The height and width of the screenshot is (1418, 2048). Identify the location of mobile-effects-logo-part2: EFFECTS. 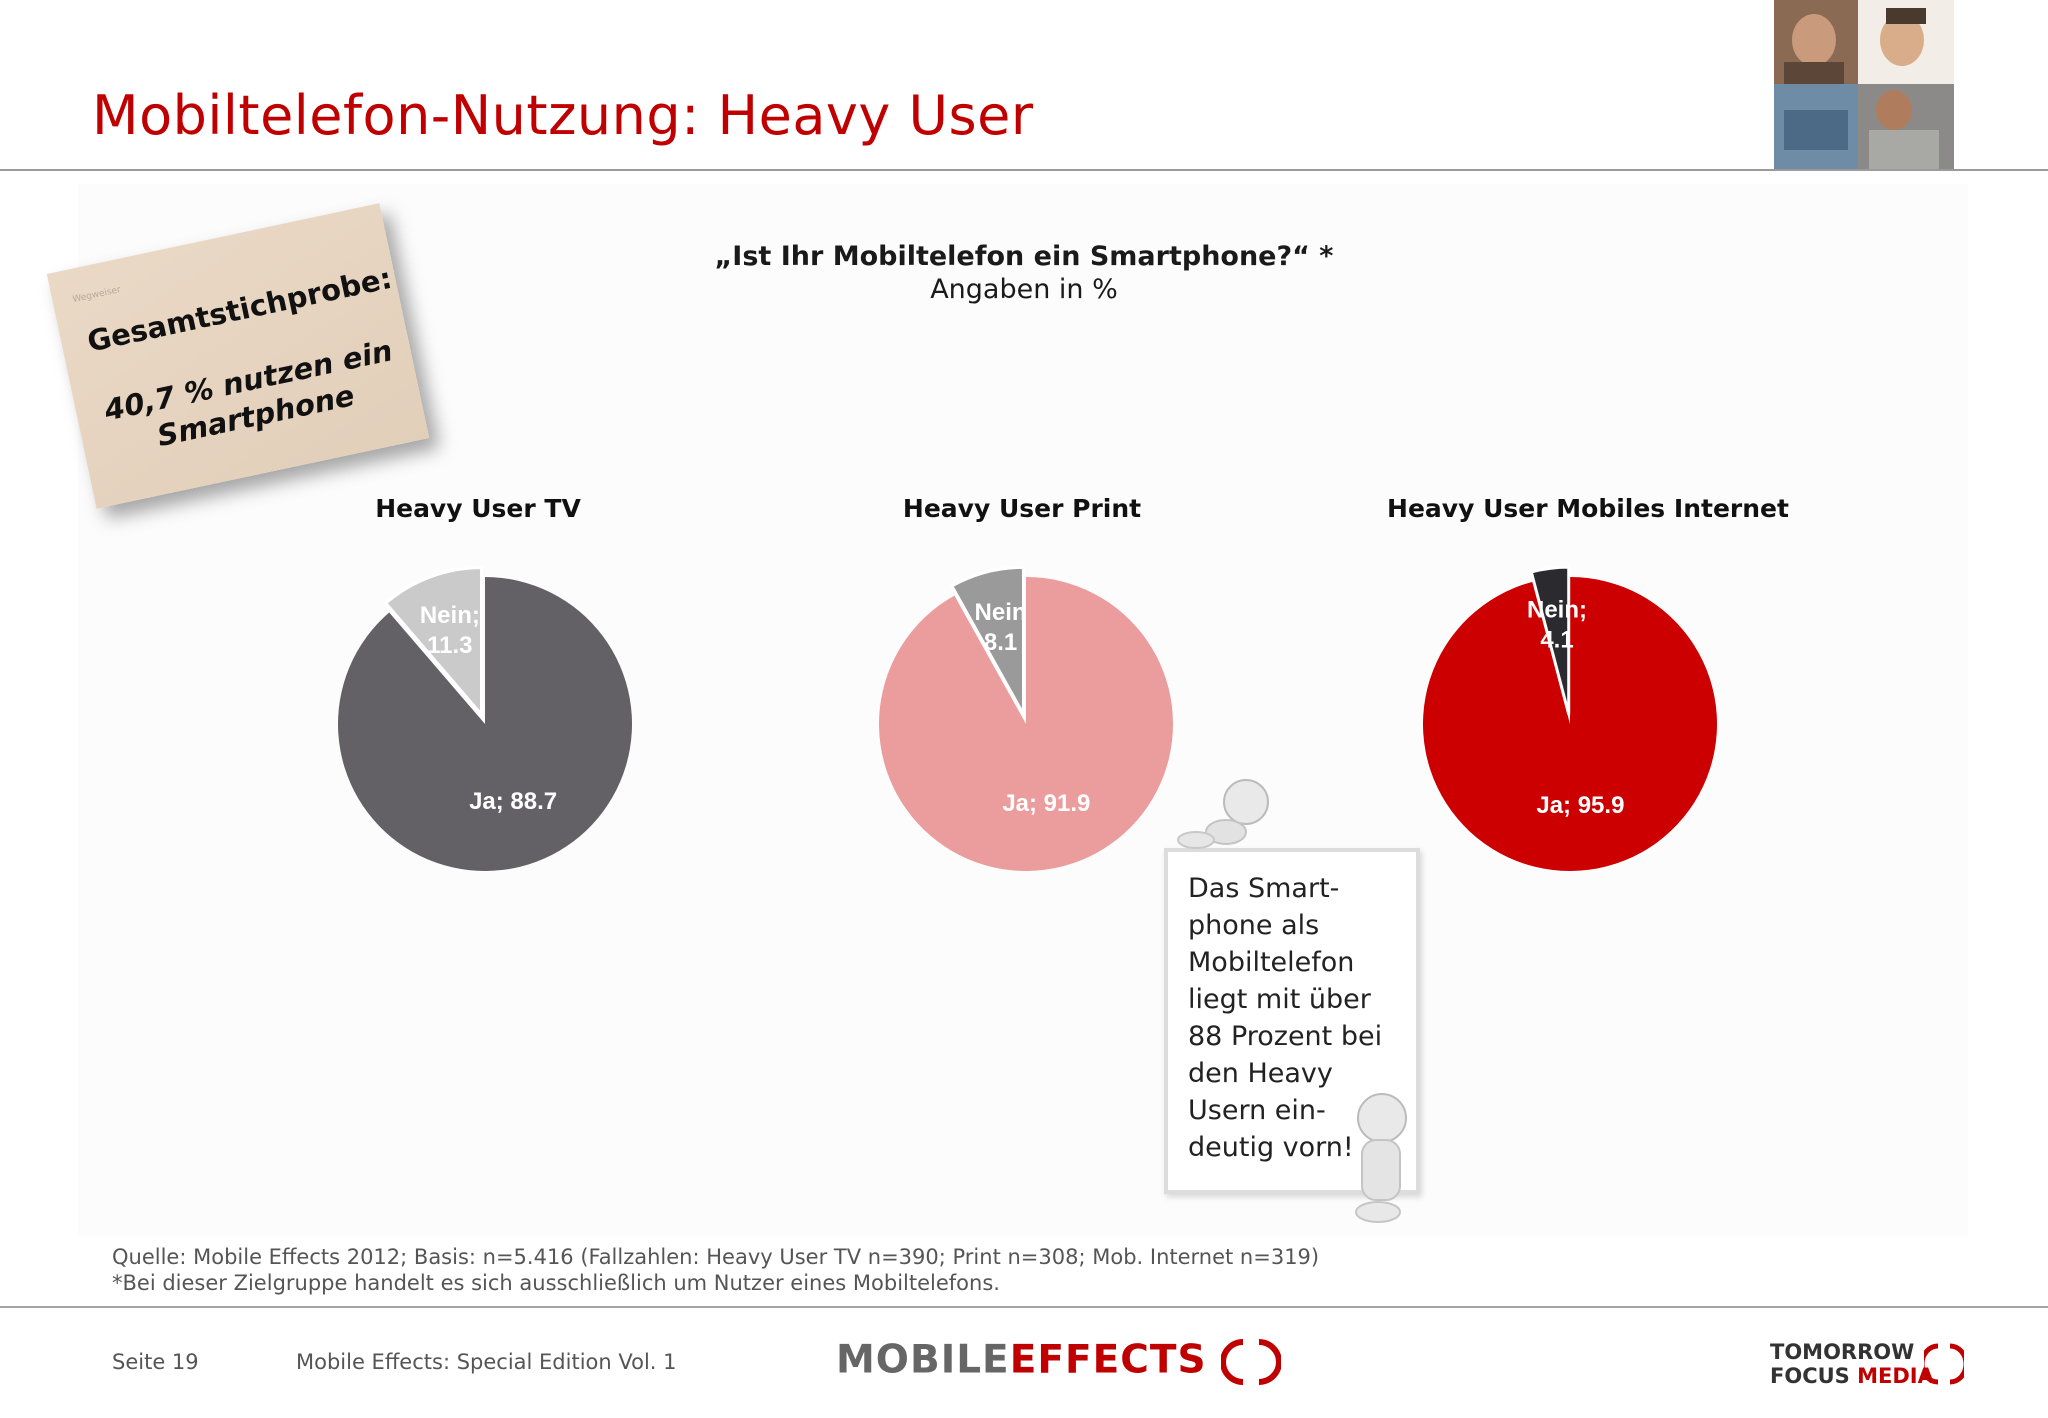
(1108, 1360).